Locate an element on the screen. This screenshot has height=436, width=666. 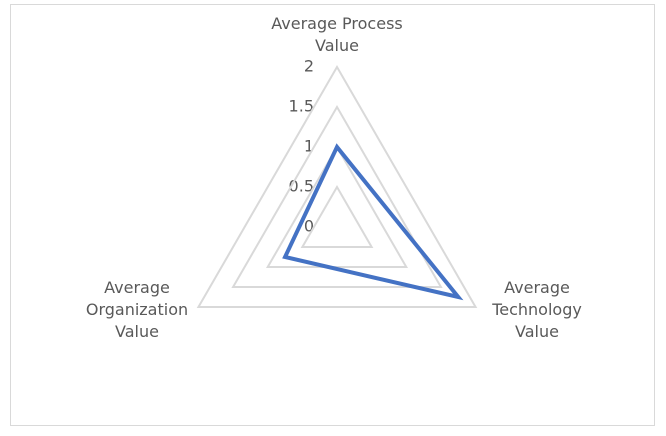
tick-label: 1.5 is located at coordinates (301, 106).